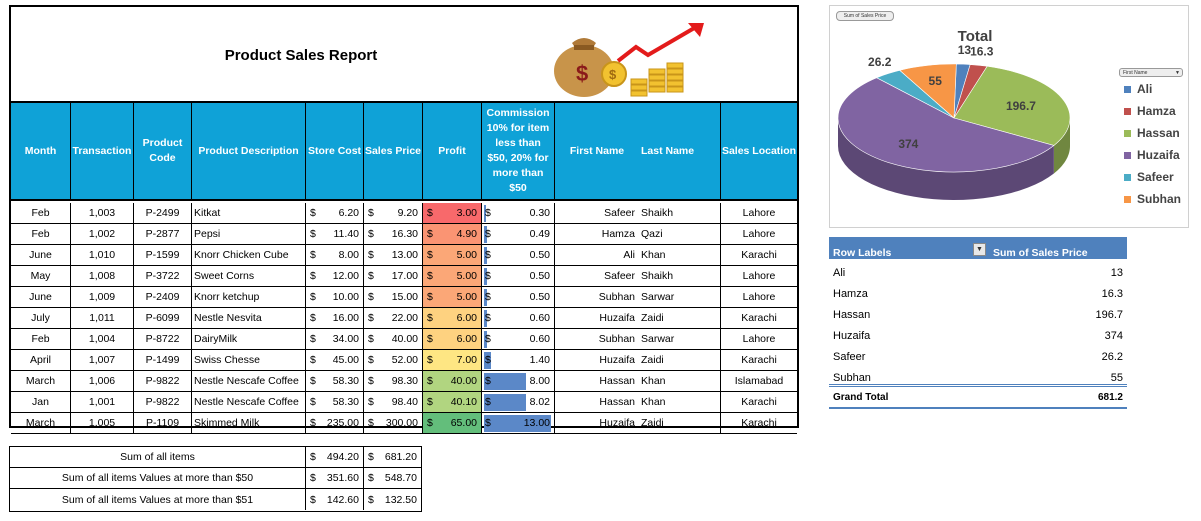 This screenshot has width=1201, height=521. Describe the element at coordinates (865, 16) in the screenshot. I see `chart-field-button: Sum of Sales Price` at that location.